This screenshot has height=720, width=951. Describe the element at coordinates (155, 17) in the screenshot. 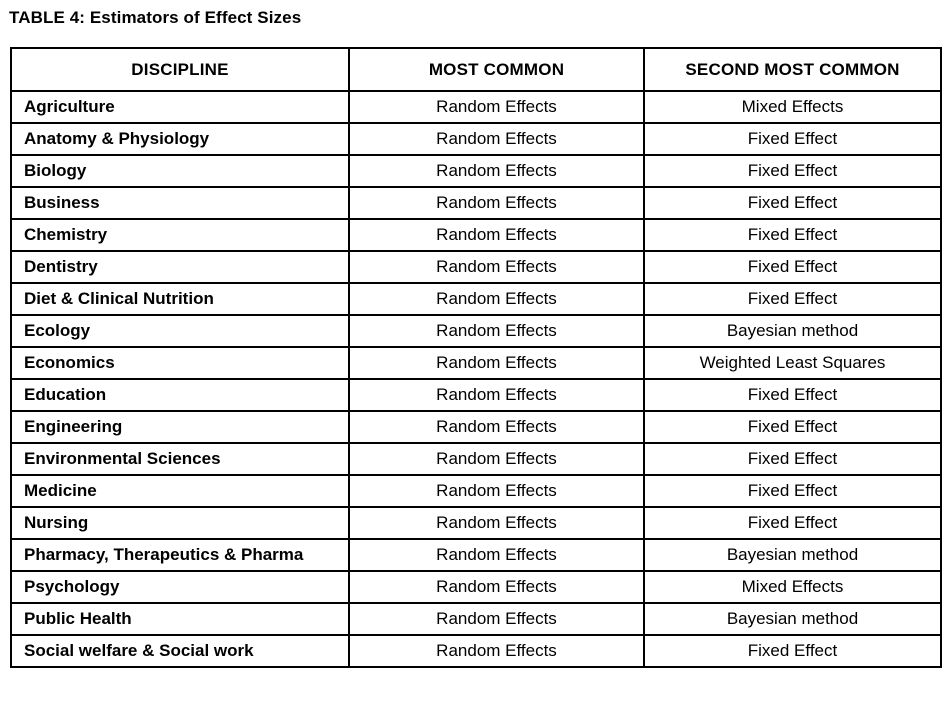

I see `table-title: TABLE 4: Estimators of Effect Sizes` at that location.